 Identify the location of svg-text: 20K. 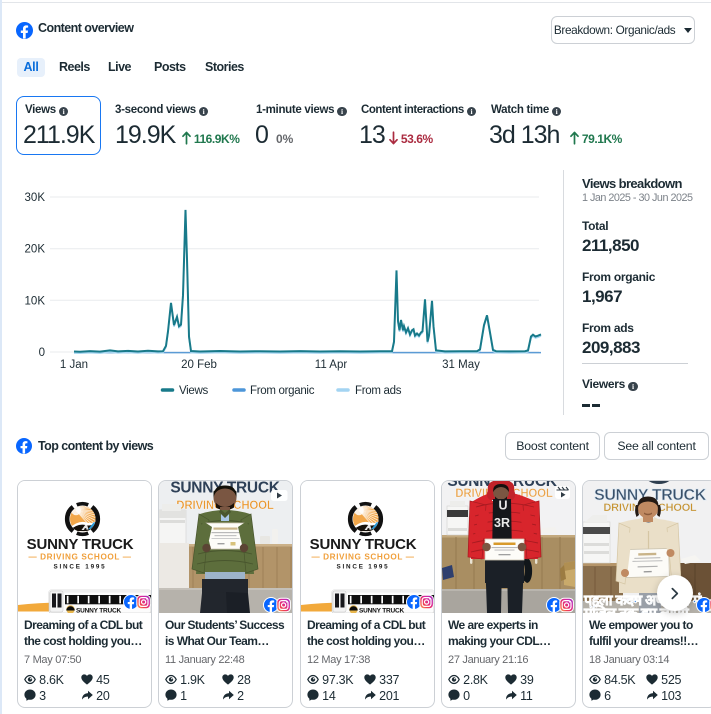
(35, 250).